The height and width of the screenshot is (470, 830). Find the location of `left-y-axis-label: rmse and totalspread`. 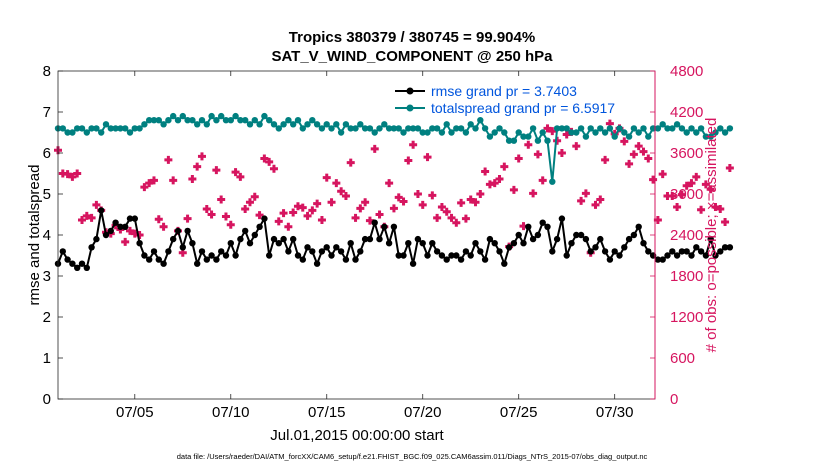

left-y-axis-label: rmse and totalspread is located at coordinates (34, 235).